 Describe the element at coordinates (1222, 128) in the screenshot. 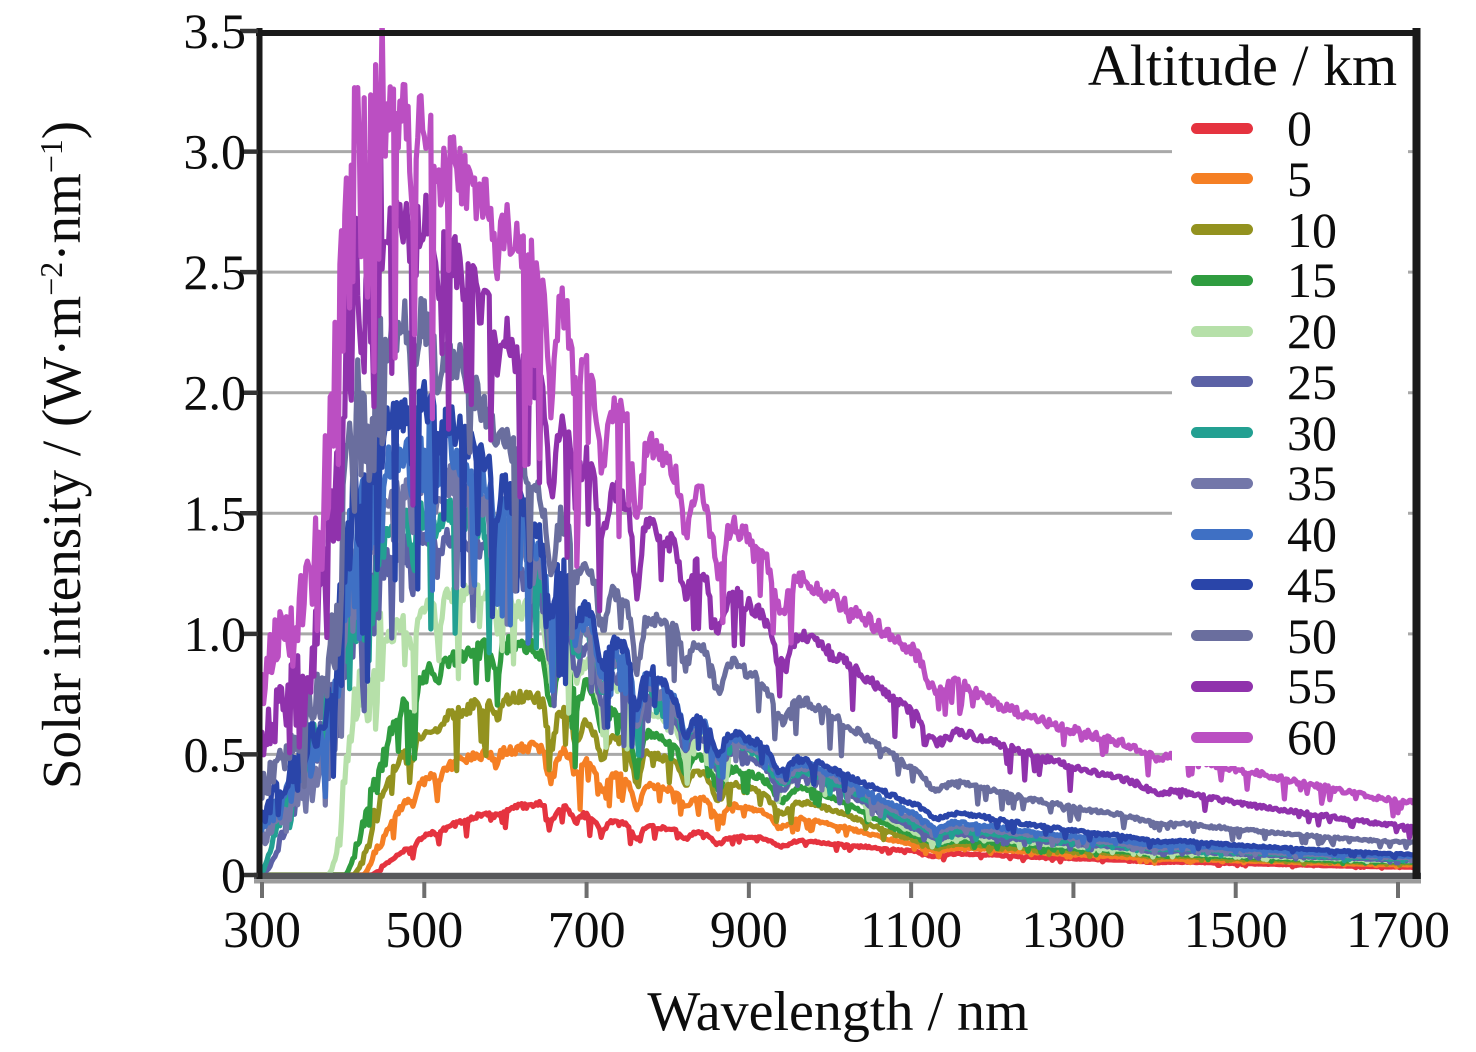

I see `legend-swatch-0km` at that location.